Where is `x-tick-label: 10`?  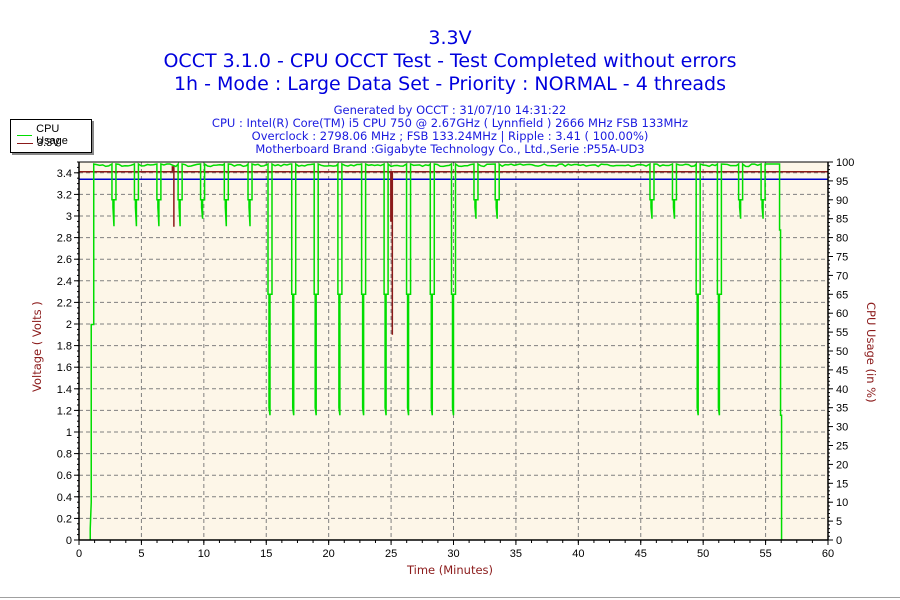 x-tick-label: 10 is located at coordinates (204, 554).